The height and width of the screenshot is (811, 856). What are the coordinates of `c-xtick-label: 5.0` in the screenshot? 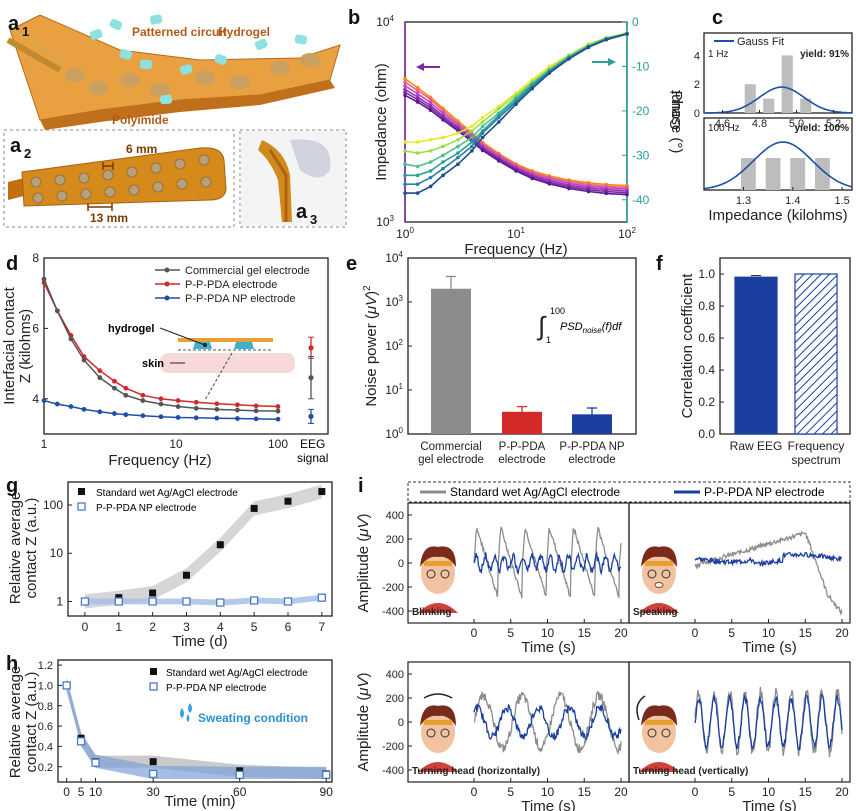 It's located at (796, 124).